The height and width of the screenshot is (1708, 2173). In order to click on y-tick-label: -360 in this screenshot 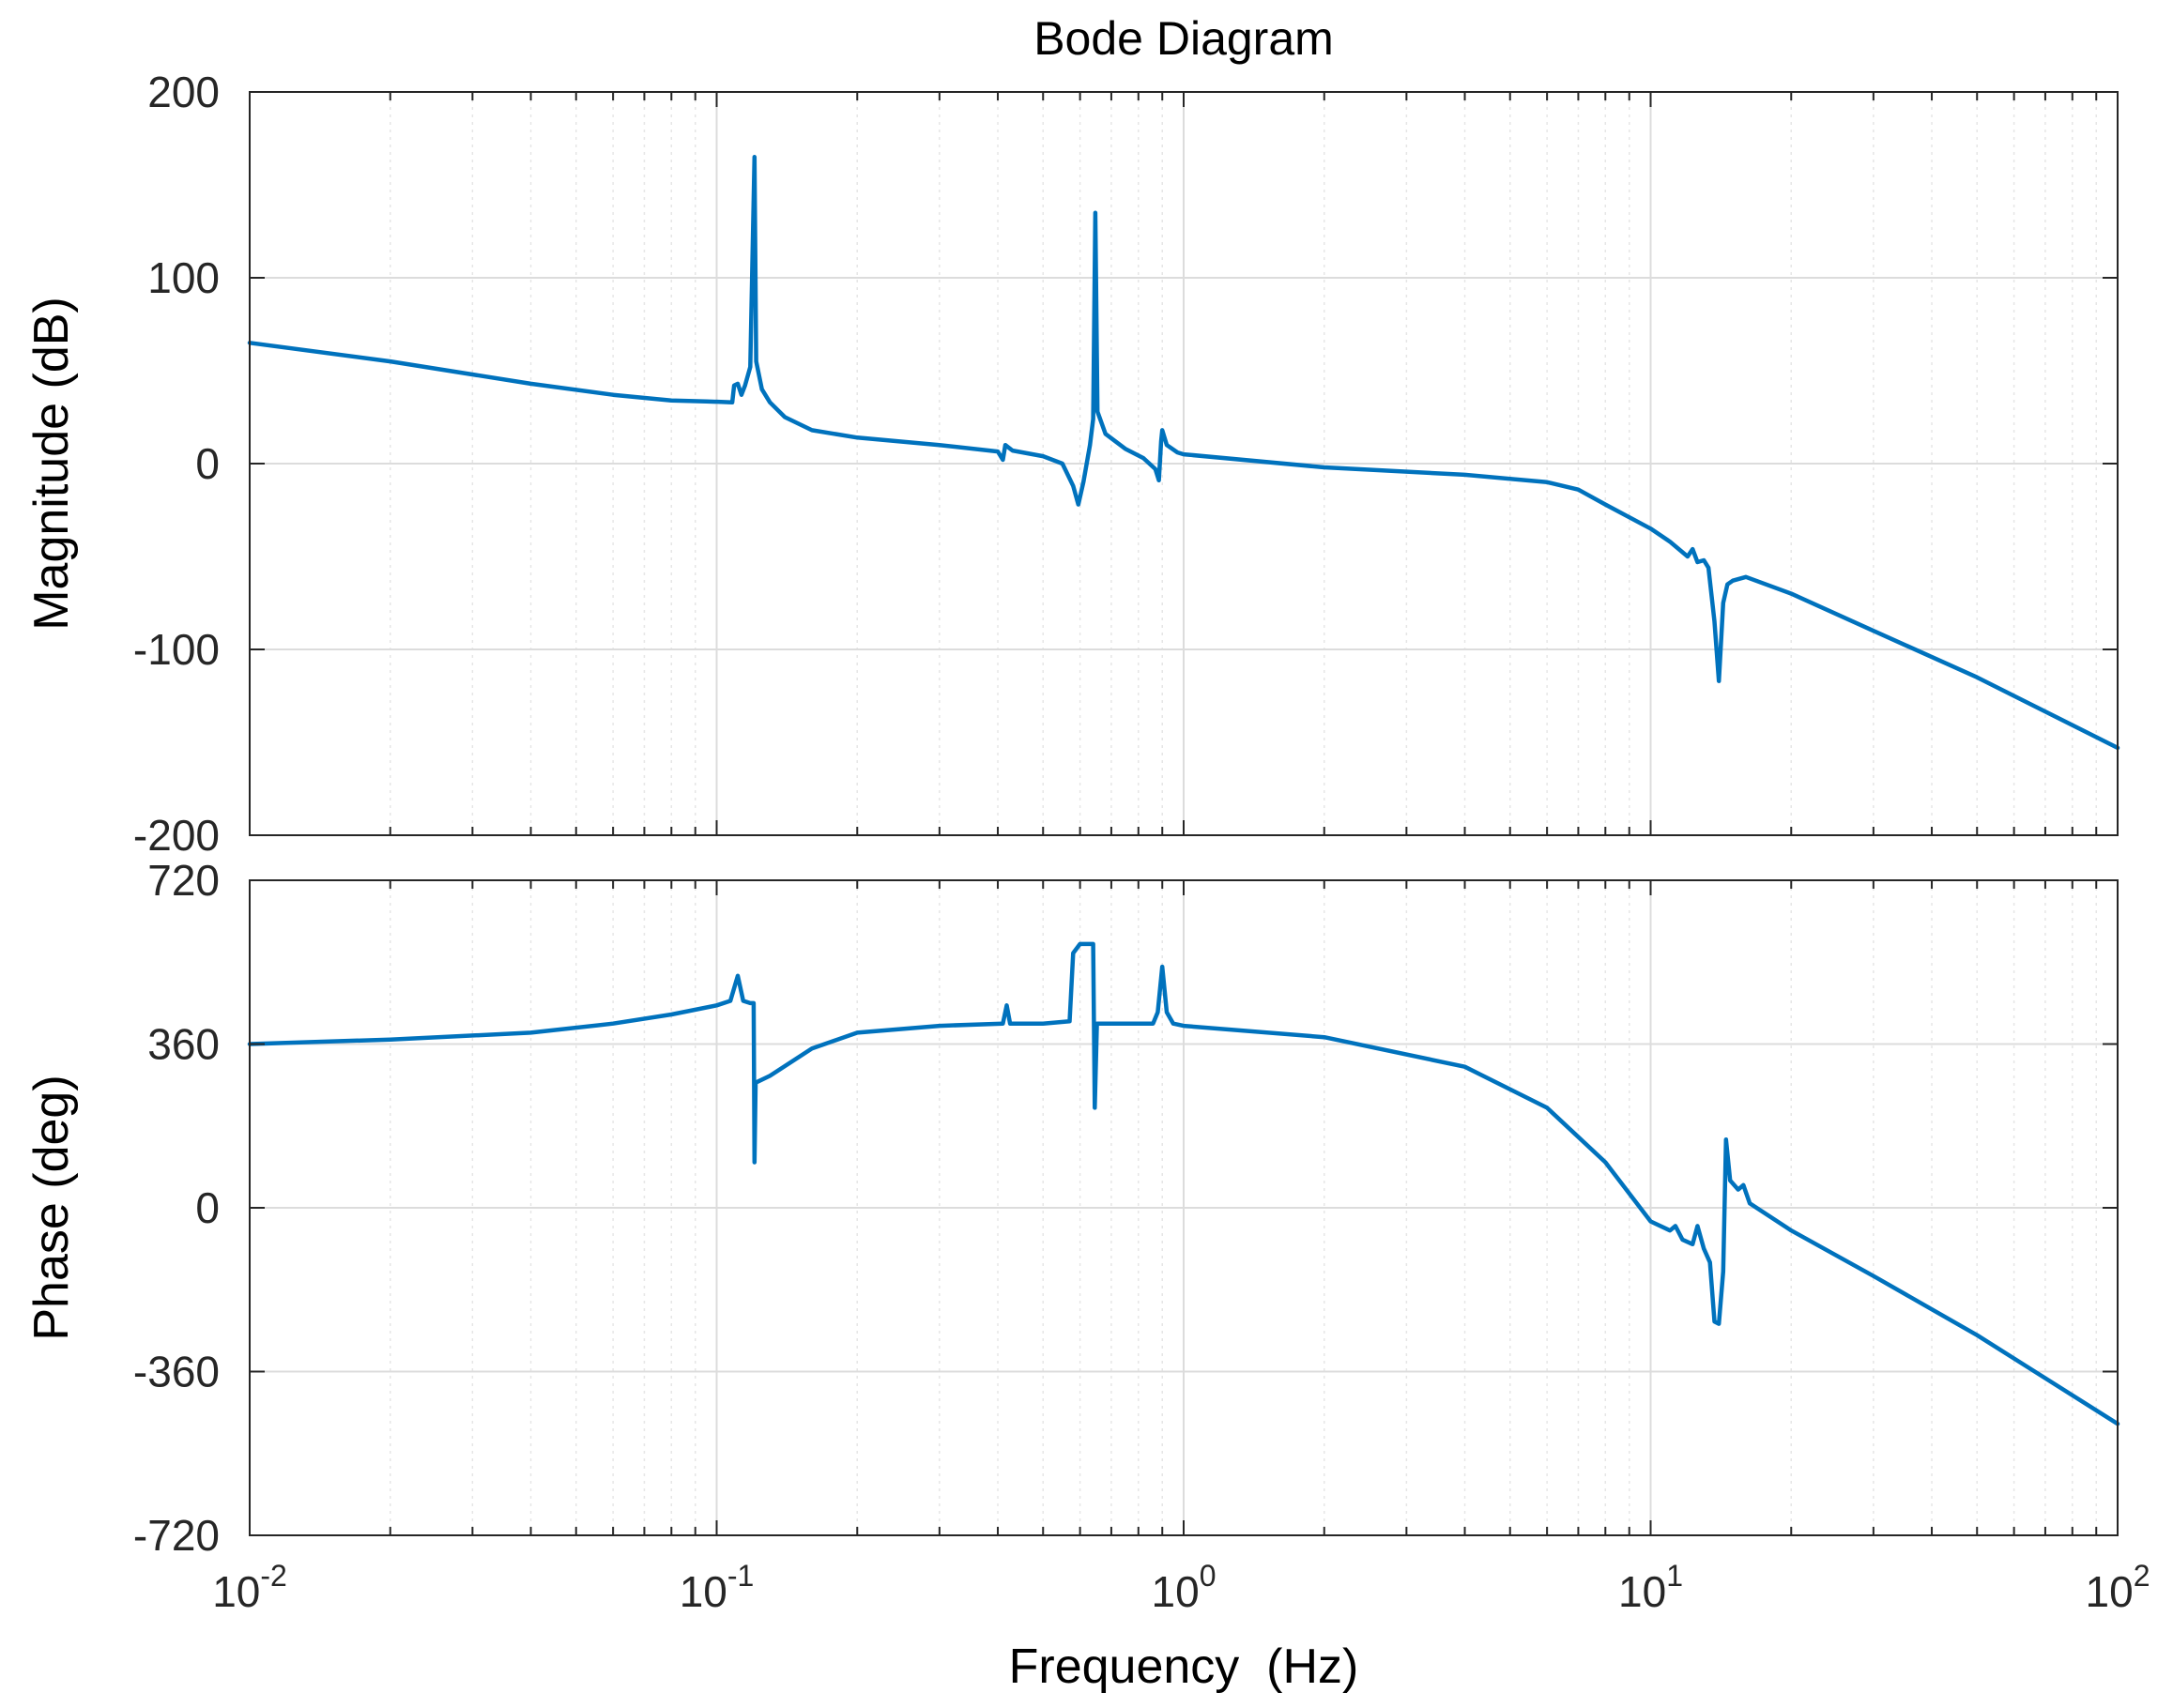, I will do `click(176, 1372)`.